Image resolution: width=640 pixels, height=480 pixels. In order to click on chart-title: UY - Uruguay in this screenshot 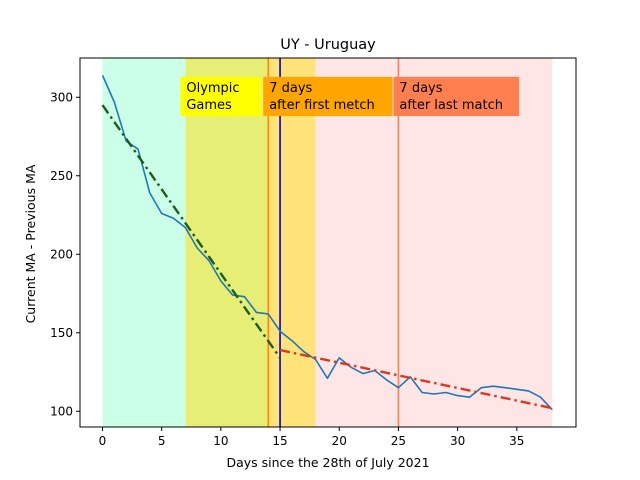, I will do `click(328, 45)`.